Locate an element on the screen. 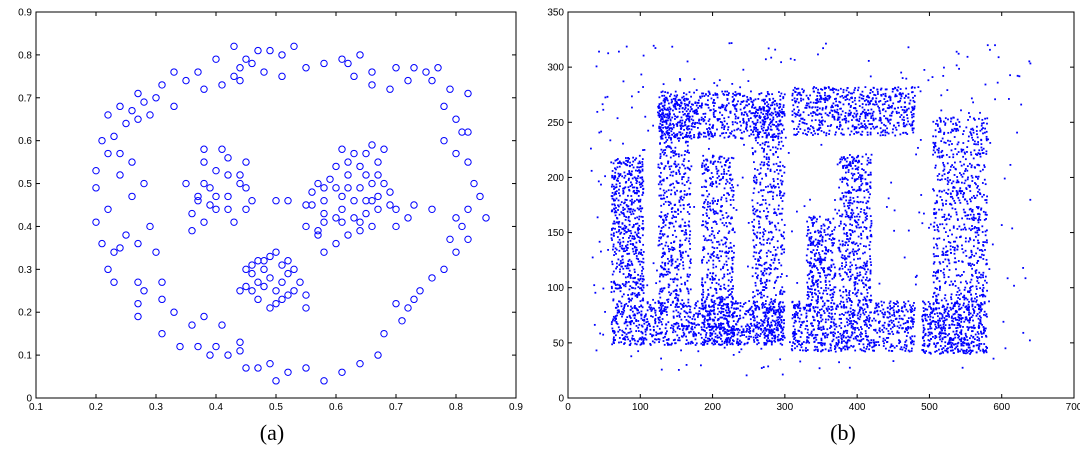  x-tick-label: 200 is located at coordinates (712, 407).